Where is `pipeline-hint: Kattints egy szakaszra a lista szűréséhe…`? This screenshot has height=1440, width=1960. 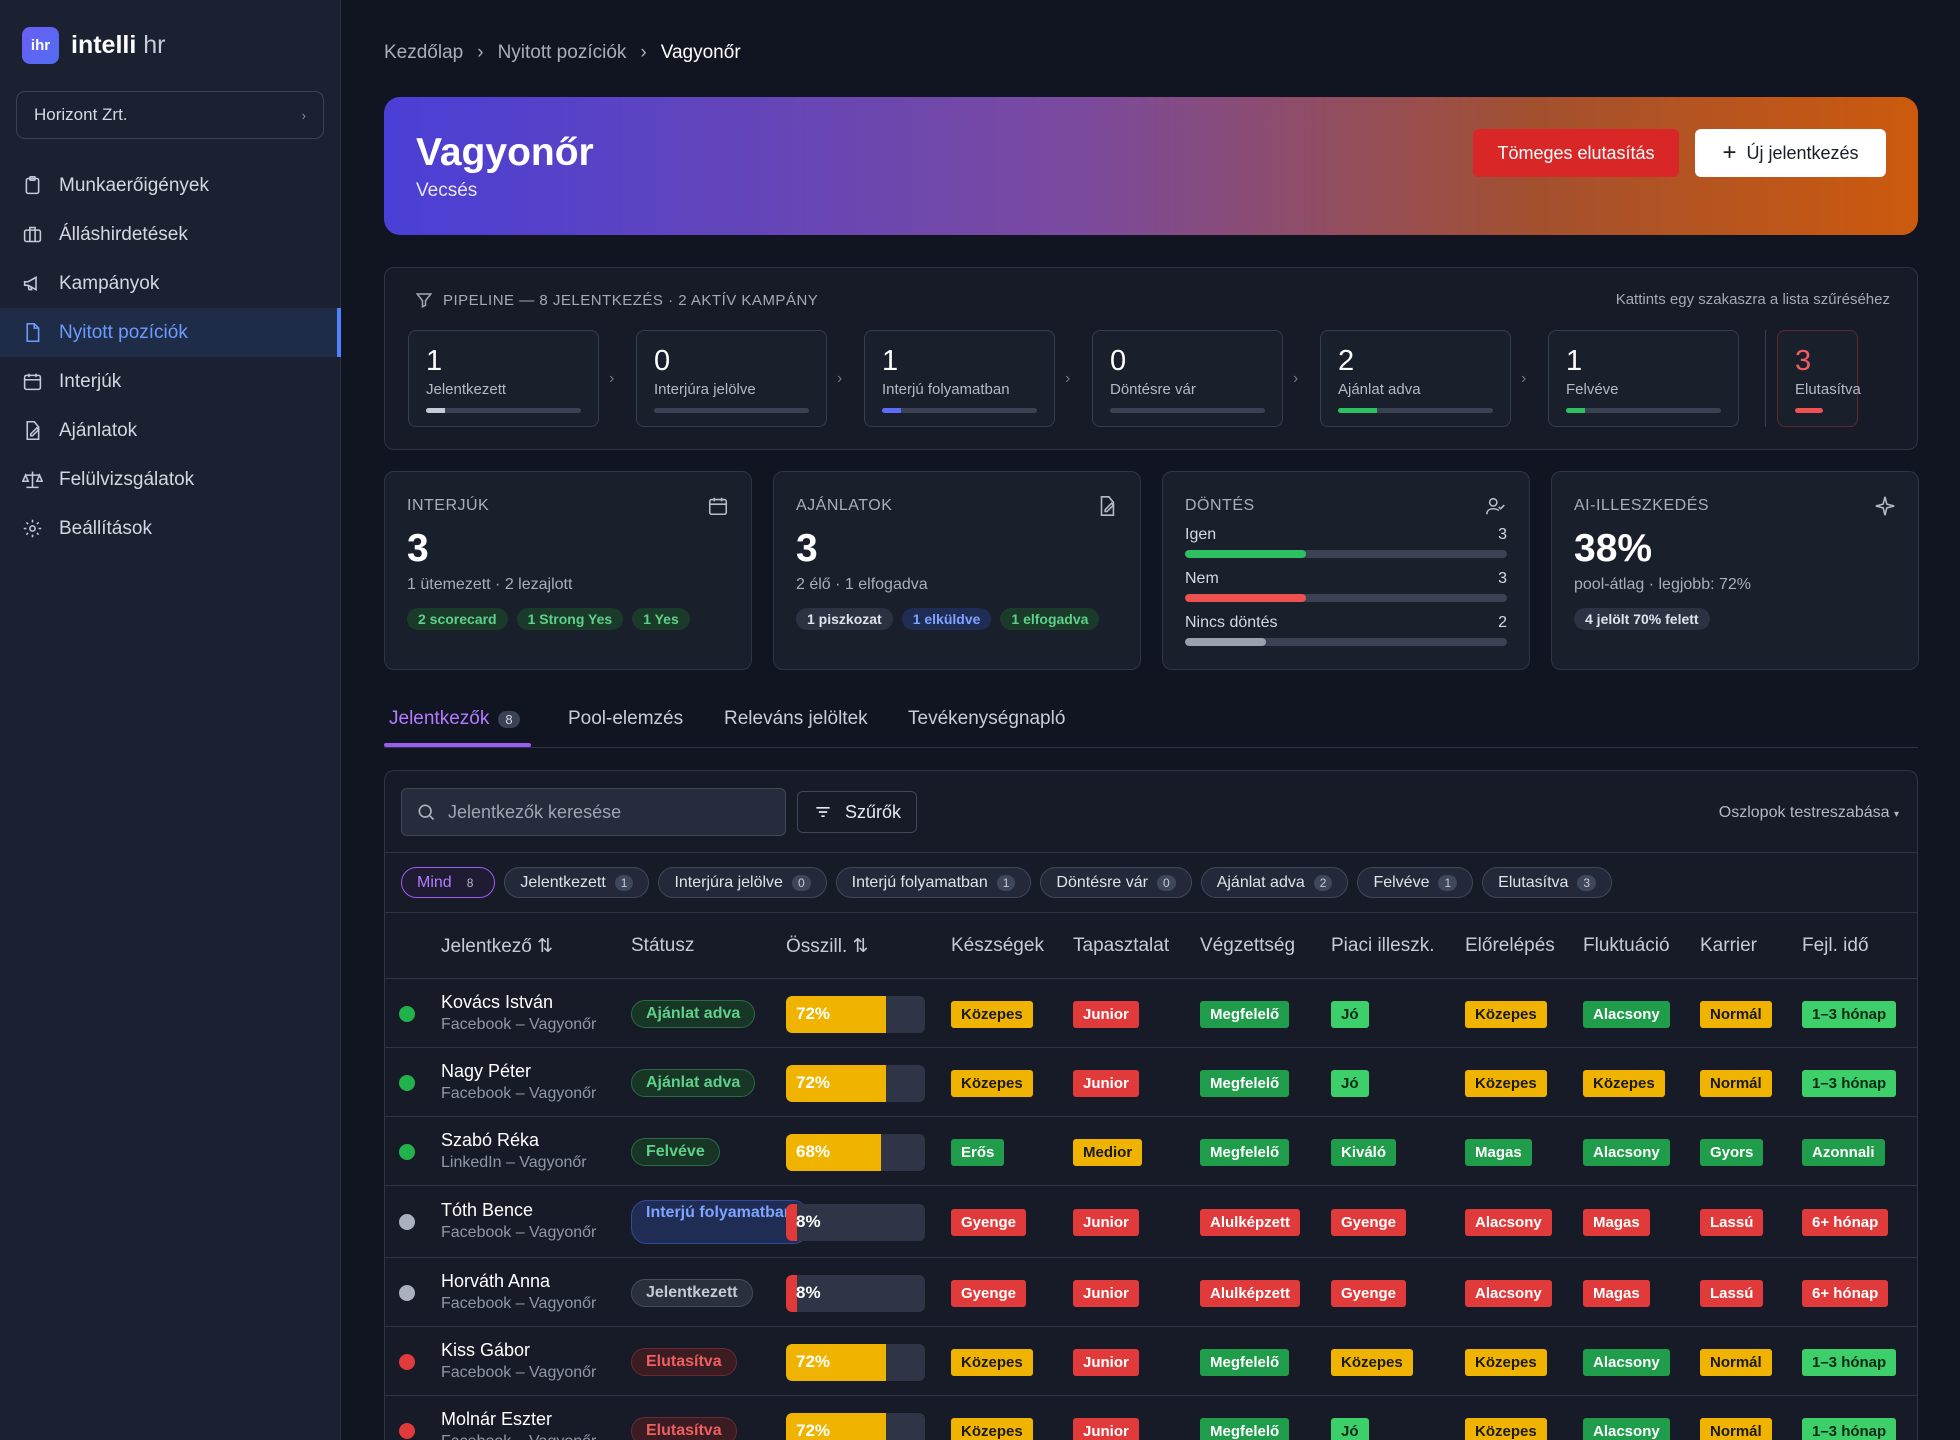 pipeline-hint: Kattints egy szakaszra a lista szűréséhe… is located at coordinates (1752, 299).